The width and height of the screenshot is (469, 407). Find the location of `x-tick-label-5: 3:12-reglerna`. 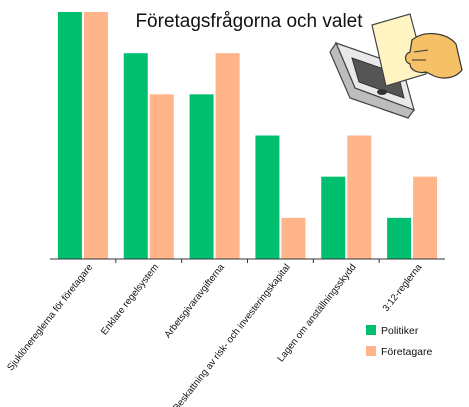

x-tick-label-5: 3:12-reglerna is located at coordinates (403, 288).